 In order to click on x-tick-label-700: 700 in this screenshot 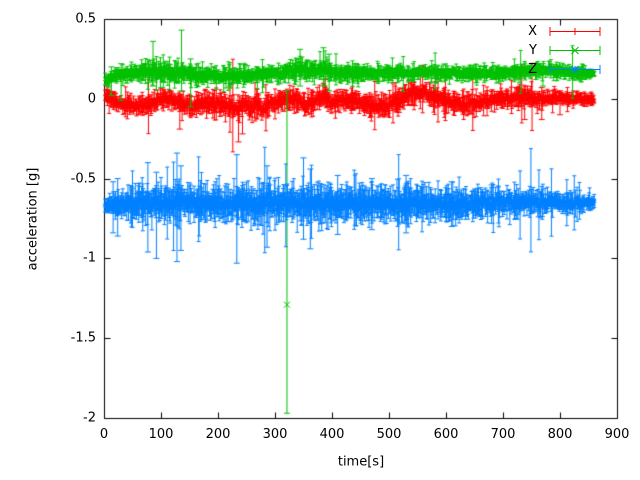, I will do `click(503, 434)`.